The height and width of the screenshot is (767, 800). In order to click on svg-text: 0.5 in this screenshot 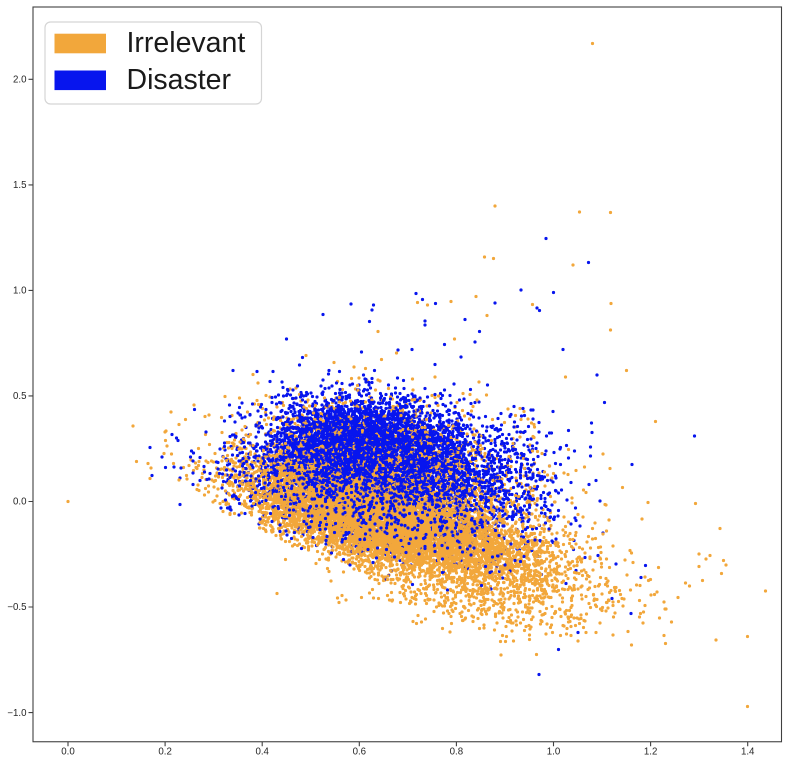, I will do `click(19, 396)`.